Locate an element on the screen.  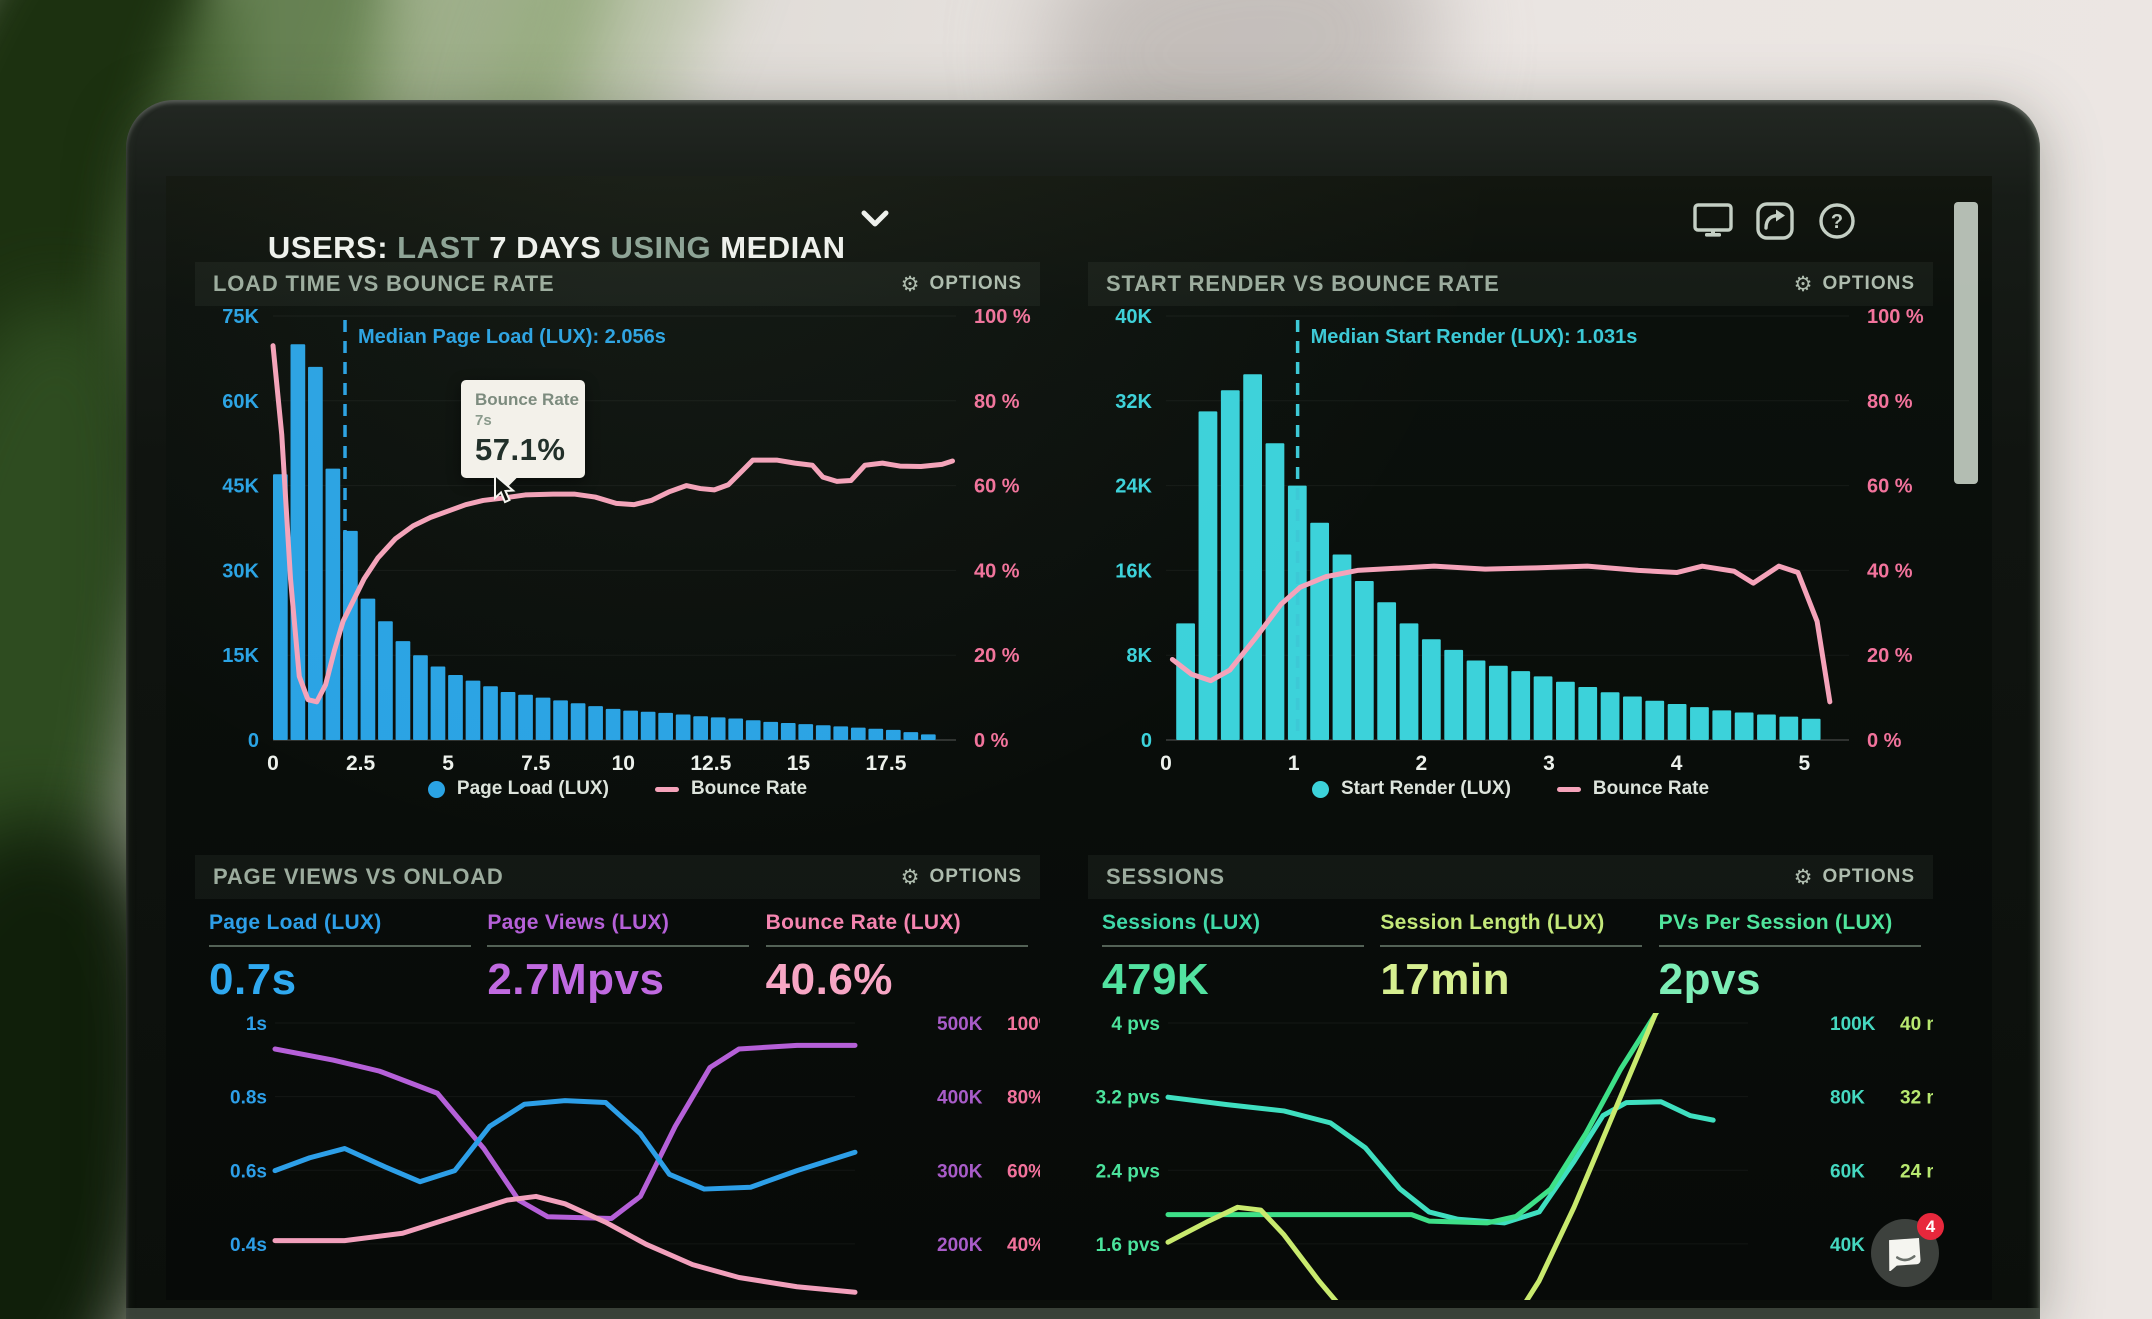
metric-label: Page Views (LUX) is located at coordinates (578, 922).